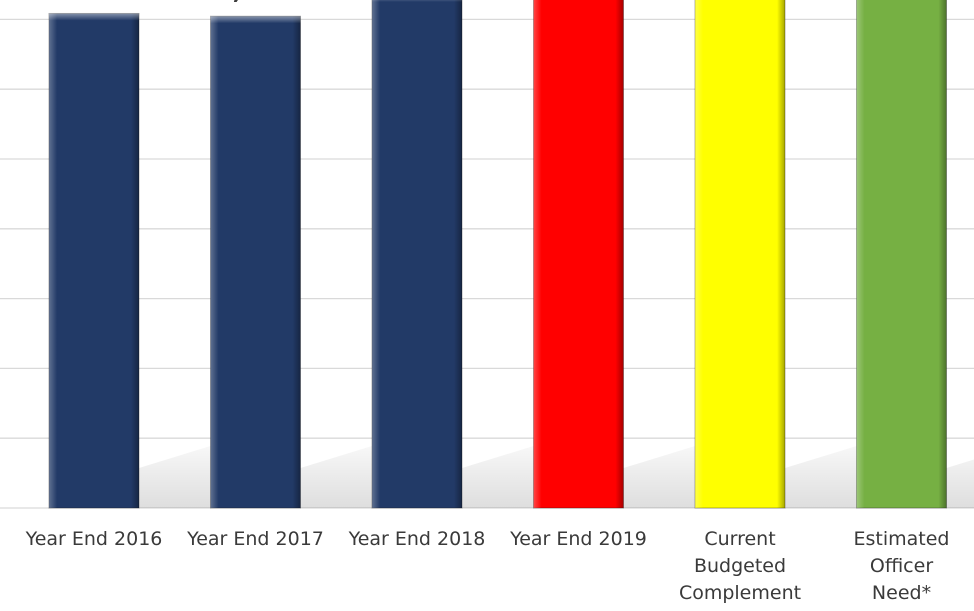 The width and height of the screenshot is (974, 611). I want to click on x-tick-label: Year End 2017, so click(255, 539).